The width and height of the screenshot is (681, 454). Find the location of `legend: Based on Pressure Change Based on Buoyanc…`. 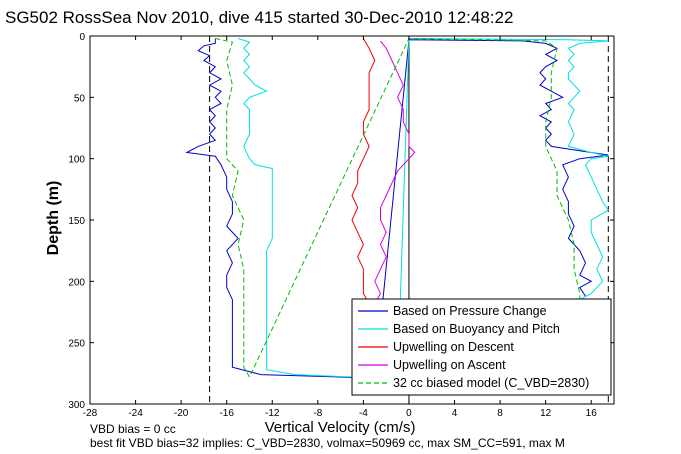

legend: Based on Pressure Change Based on Buoyanc… is located at coordinates (481, 347).